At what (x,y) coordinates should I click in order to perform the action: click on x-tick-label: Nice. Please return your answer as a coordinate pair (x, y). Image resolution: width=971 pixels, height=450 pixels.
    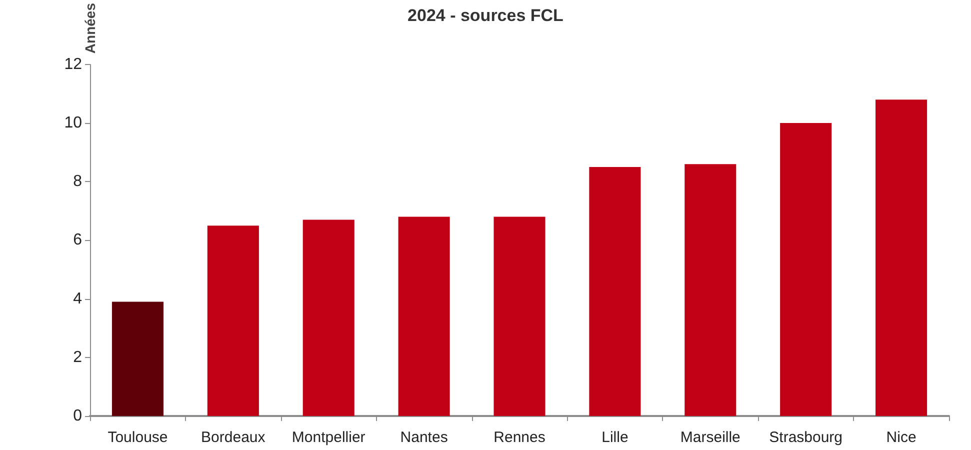
    Looking at the image, I should click on (901, 437).